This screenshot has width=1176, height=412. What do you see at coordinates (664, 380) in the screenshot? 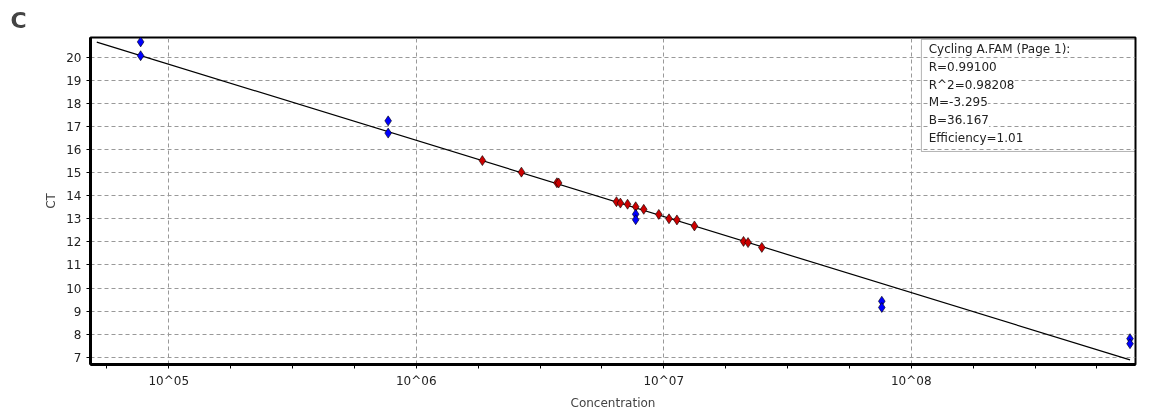
I see `x-tick-label: 10^07` at bounding box center [664, 380].